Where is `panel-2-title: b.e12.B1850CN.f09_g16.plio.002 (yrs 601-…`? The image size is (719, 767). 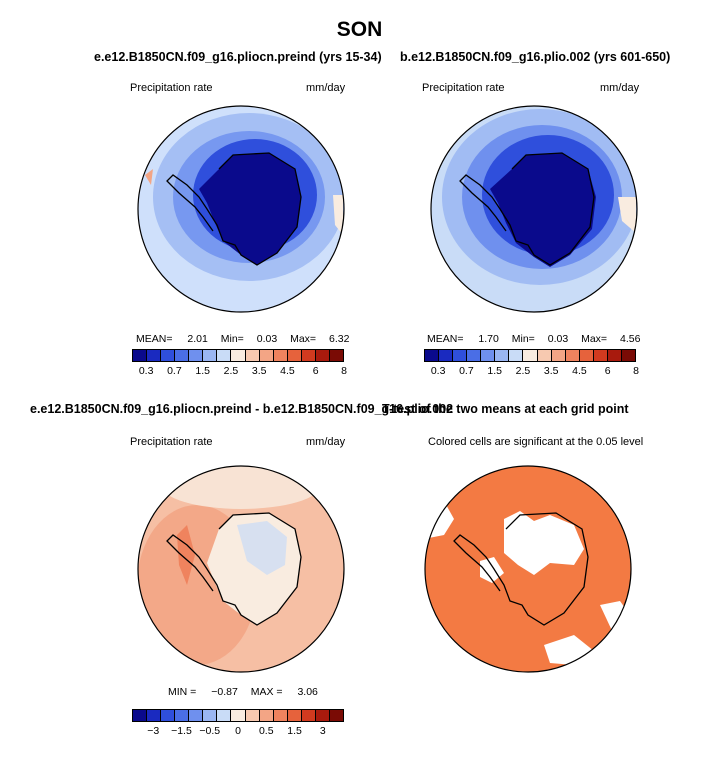 panel-2-title: b.e12.B1850CN.f09_g16.plio.002 (yrs 601-… is located at coordinates (535, 57).